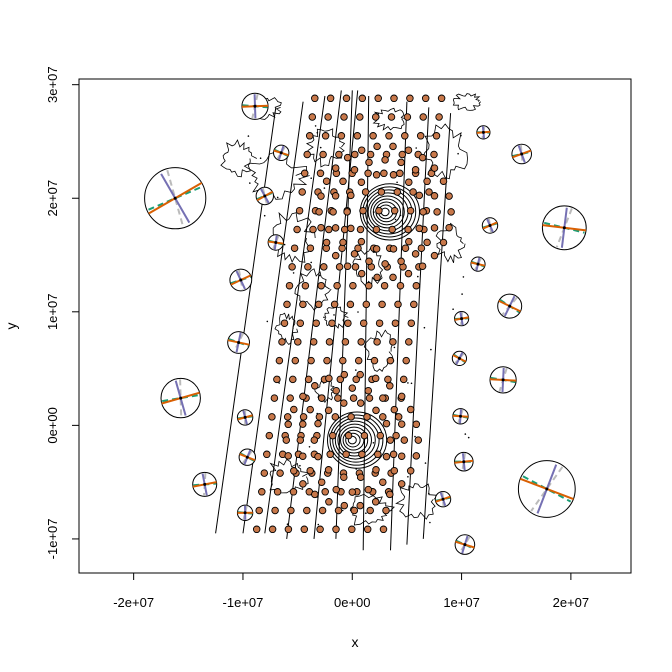 This screenshot has height=672, width=672. Describe the element at coordinates (243, 602) in the screenshot. I see `x-tick-label: -1e+07` at that location.